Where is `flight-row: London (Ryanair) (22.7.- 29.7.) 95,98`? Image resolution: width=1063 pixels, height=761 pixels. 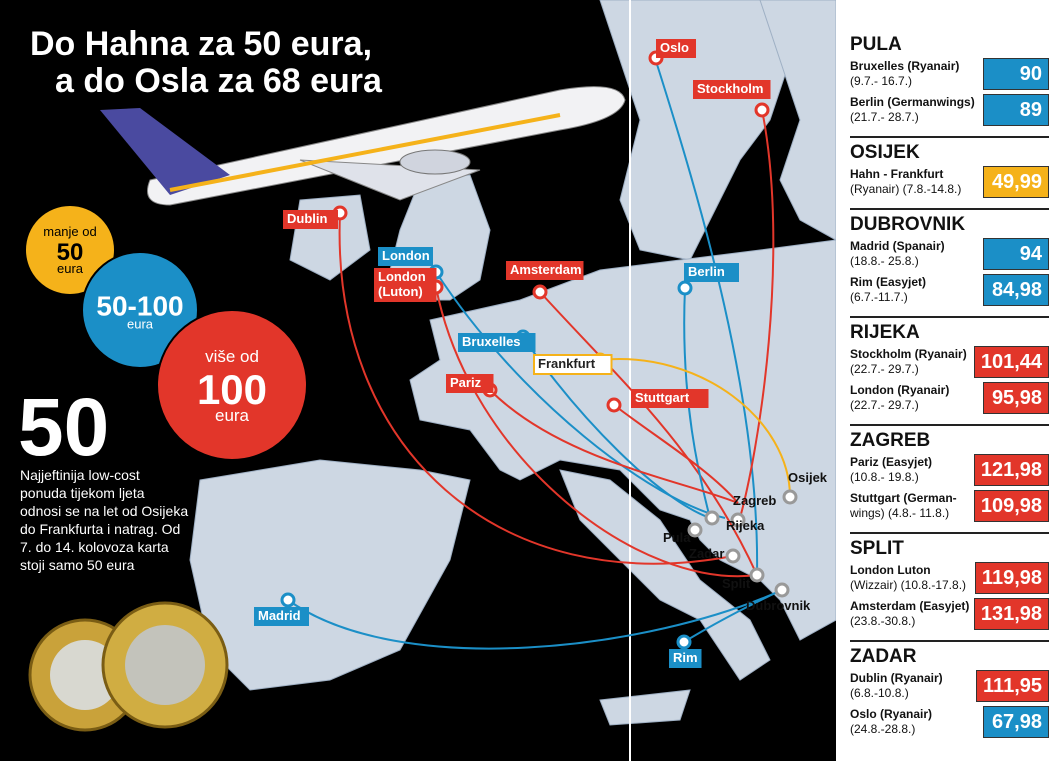
flight-row: London (Ryanair) (22.7.- 29.7.) 95,98 is located at coordinates (949, 398).